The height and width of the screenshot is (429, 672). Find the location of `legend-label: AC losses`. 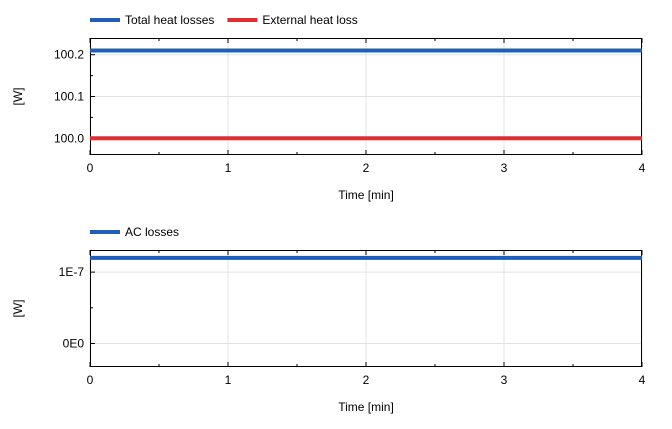

legend-label: AC losses is located at coordinates (152, 232).